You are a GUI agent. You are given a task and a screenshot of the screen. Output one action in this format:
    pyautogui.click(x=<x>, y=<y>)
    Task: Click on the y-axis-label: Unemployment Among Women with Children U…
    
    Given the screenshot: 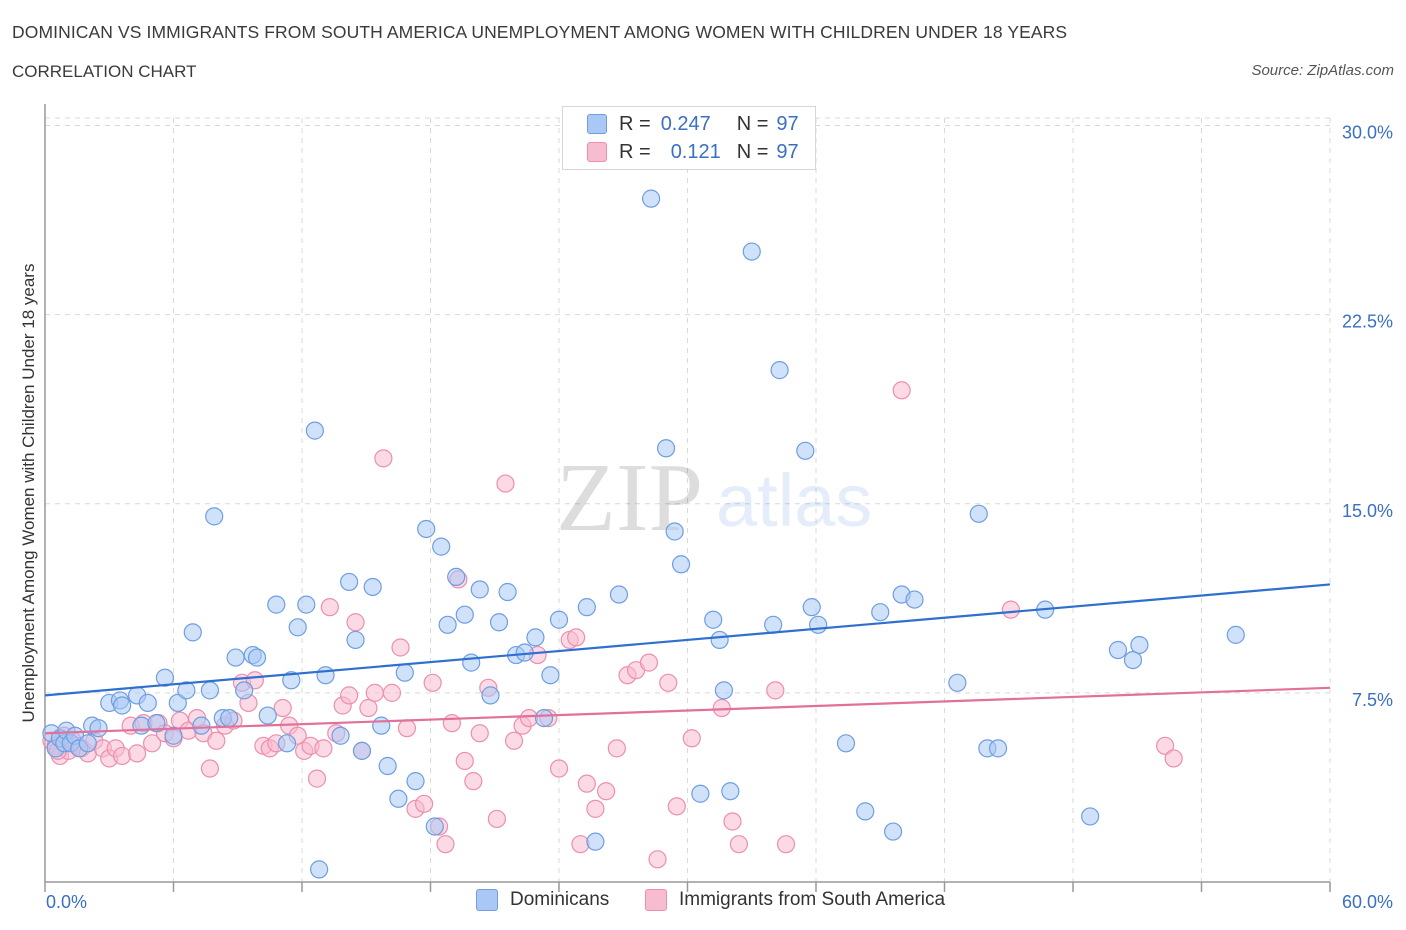 What is the action you would take?
    pyautogui.click(x=28, y=493)
    